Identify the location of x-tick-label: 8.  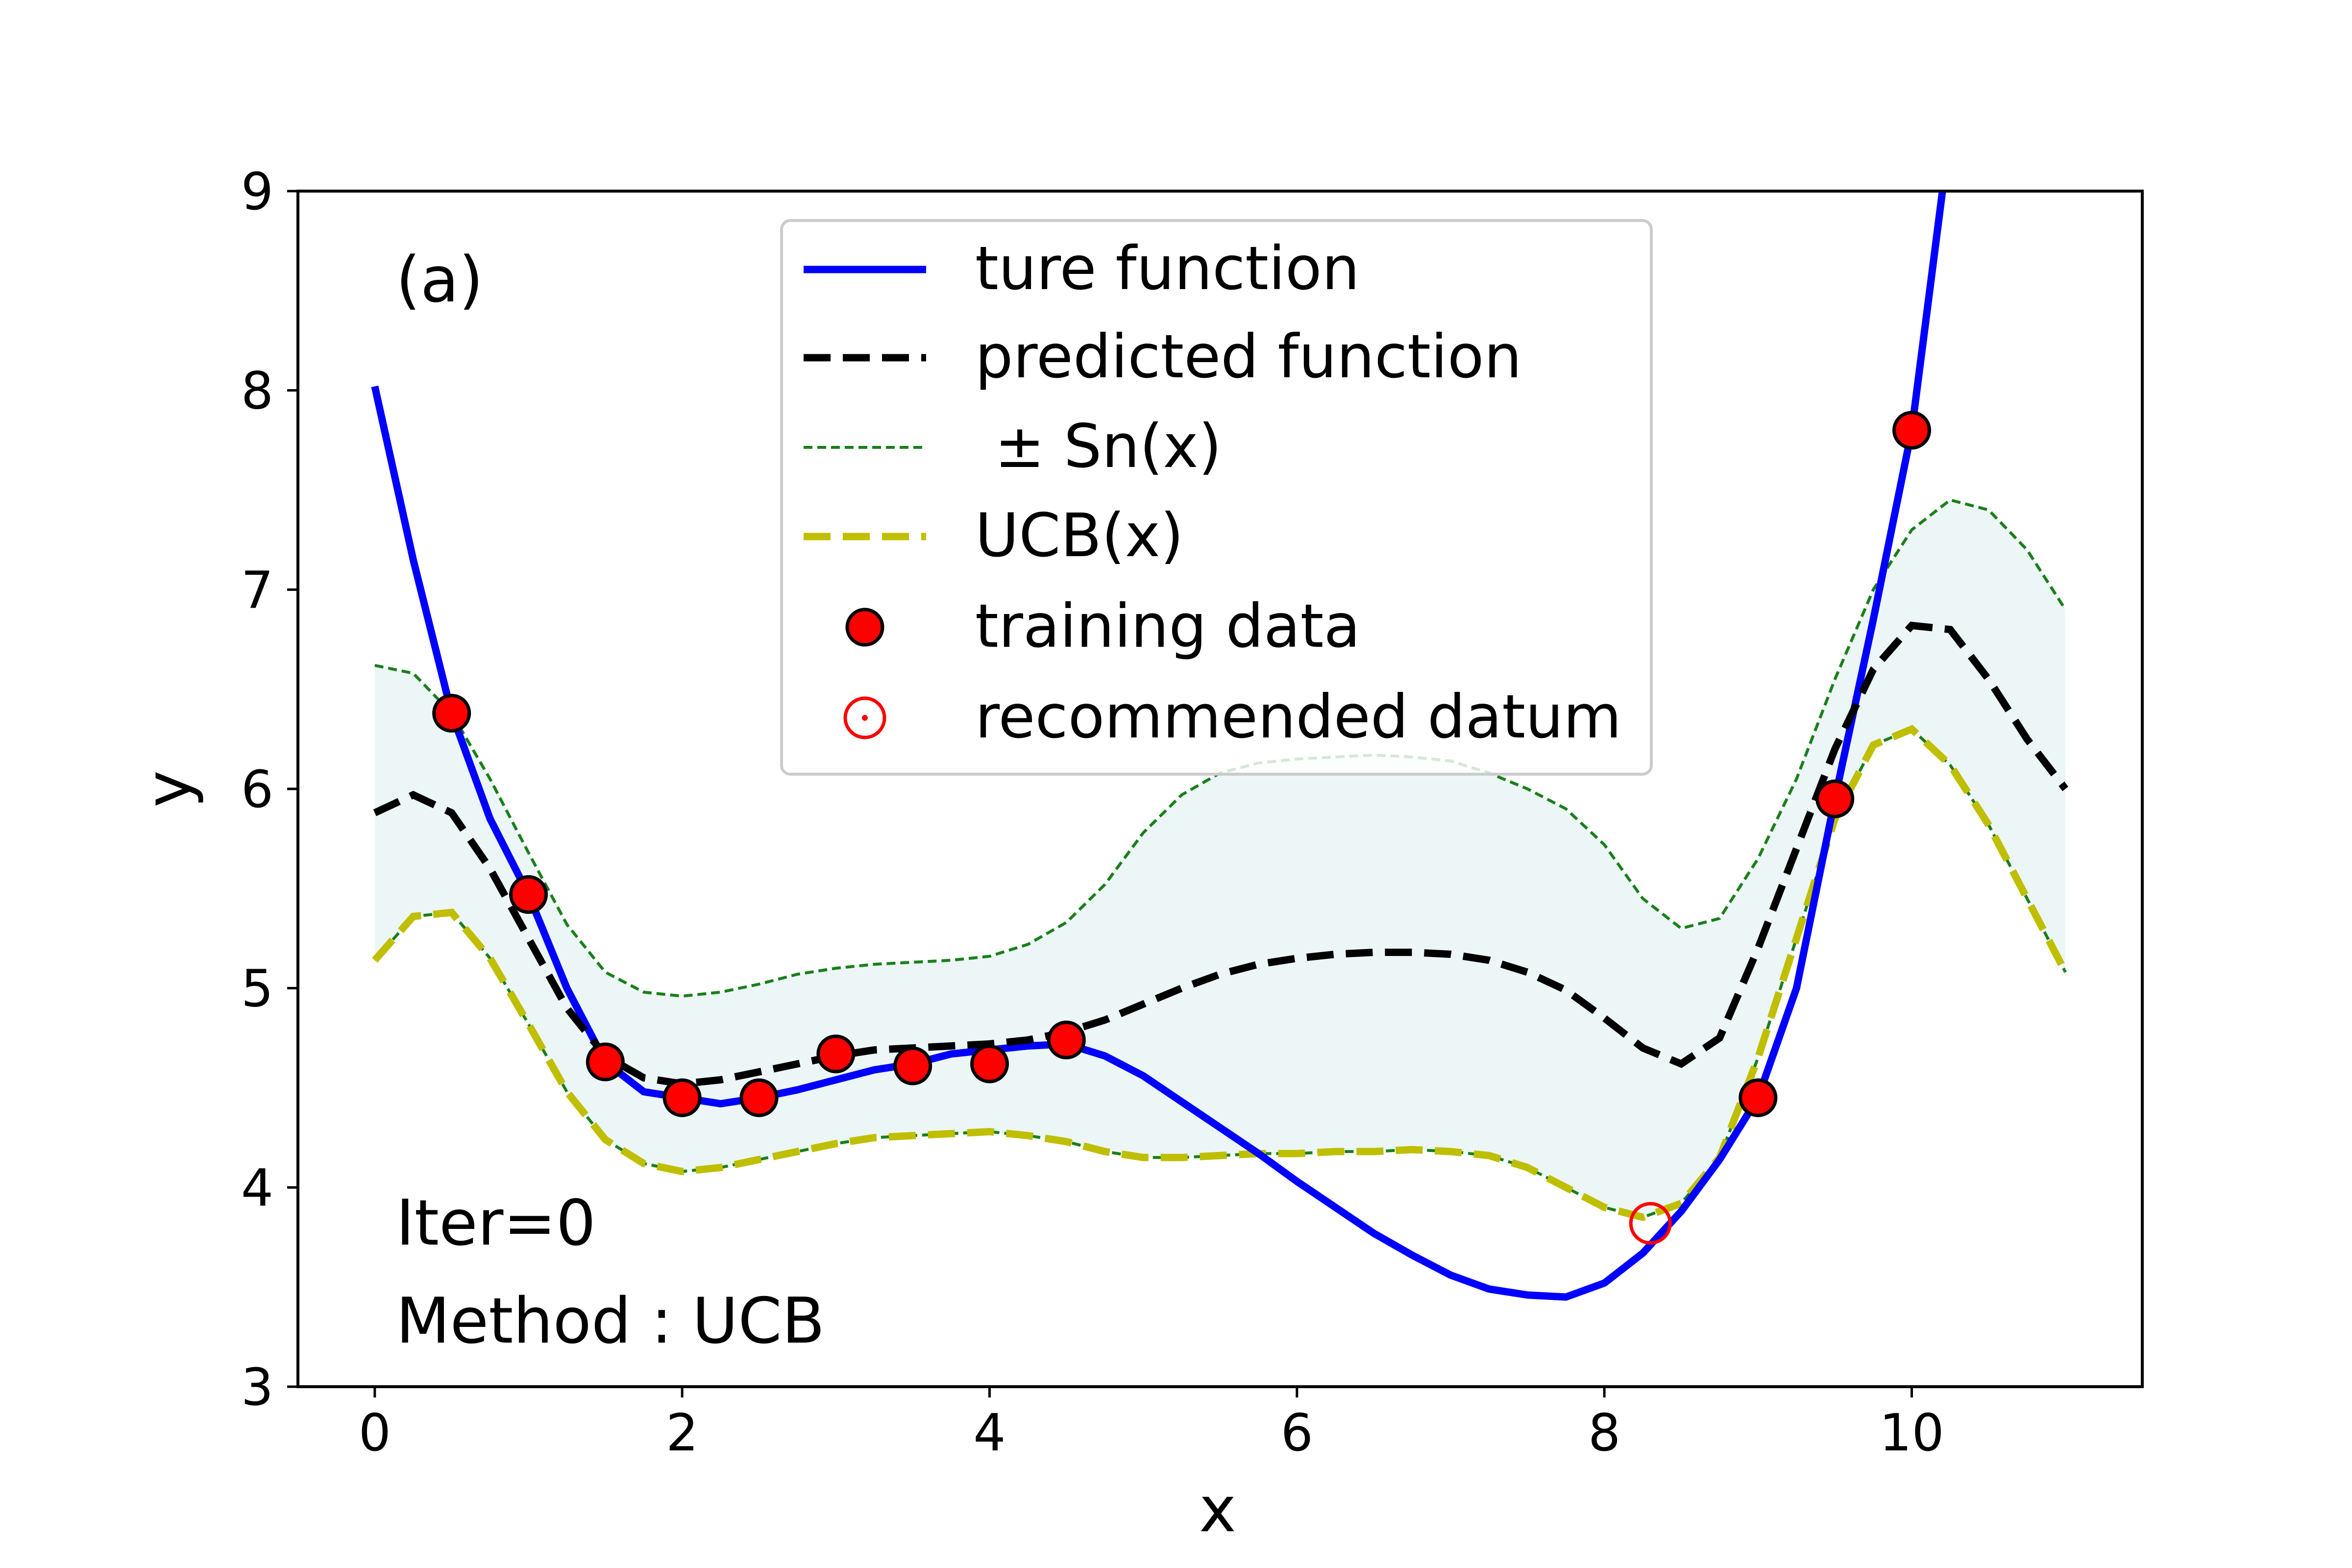
(1604, 1433).